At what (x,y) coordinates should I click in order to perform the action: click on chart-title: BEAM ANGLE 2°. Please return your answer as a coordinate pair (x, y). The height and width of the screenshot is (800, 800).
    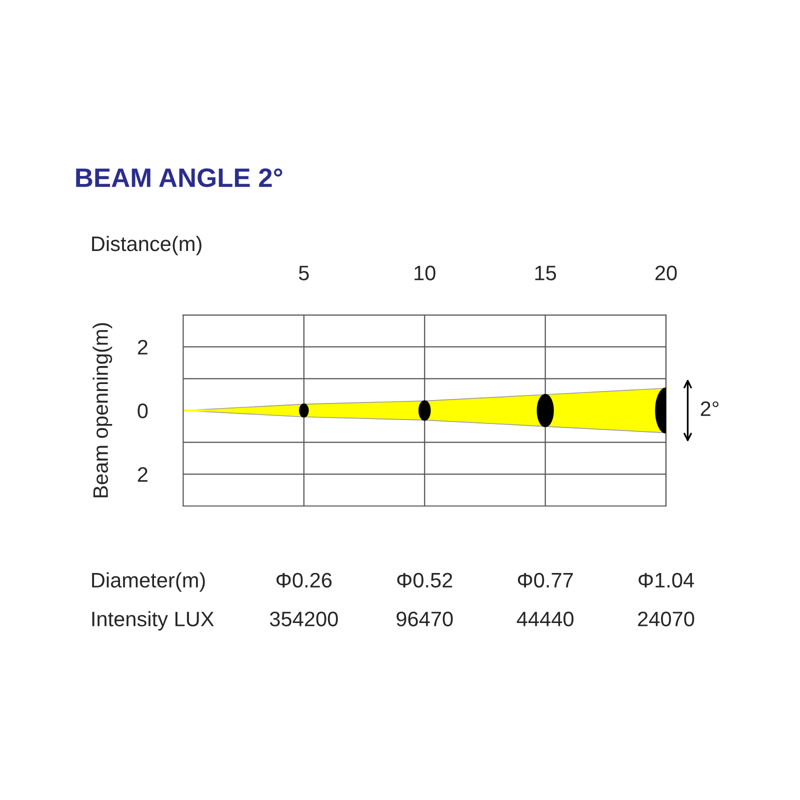
    Looking at the image, I should click on (179, 178).